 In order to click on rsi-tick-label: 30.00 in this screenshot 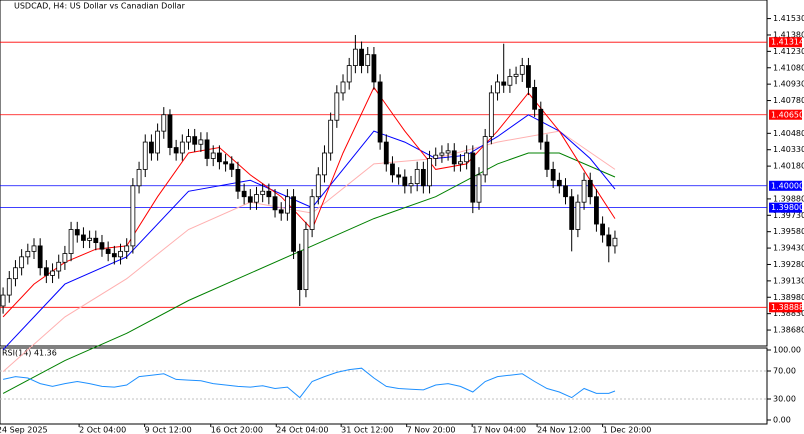, I will do `click(784, 399)`.